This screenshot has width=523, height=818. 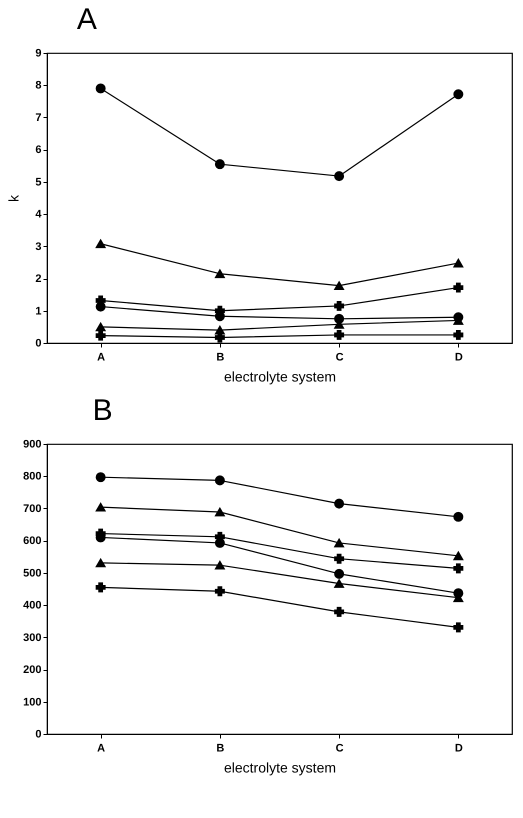 What do you see at coordinates (38, 86) in the screenshot?
I see `y-tick-label: 8` at bounding box center [38, 86].